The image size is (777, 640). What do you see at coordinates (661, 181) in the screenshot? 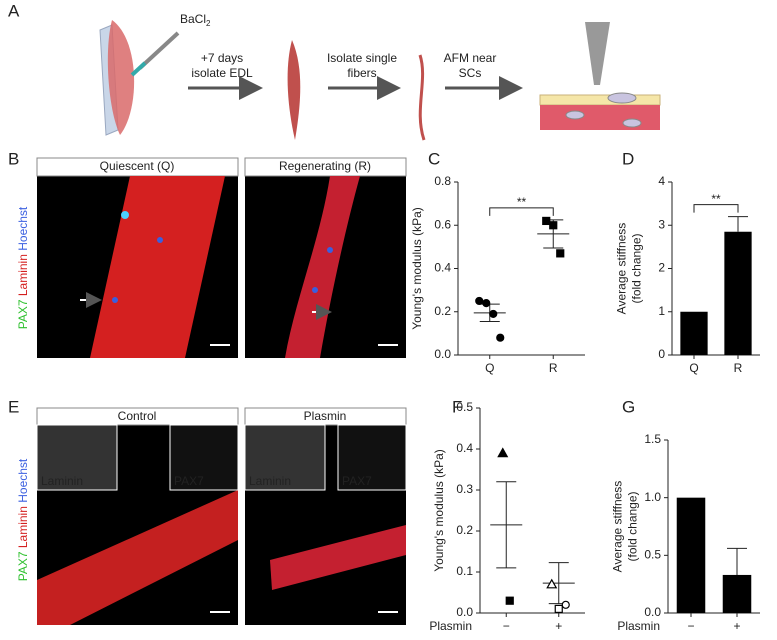
I see `y-tick-label: 4` at bounding box center [661, 181].